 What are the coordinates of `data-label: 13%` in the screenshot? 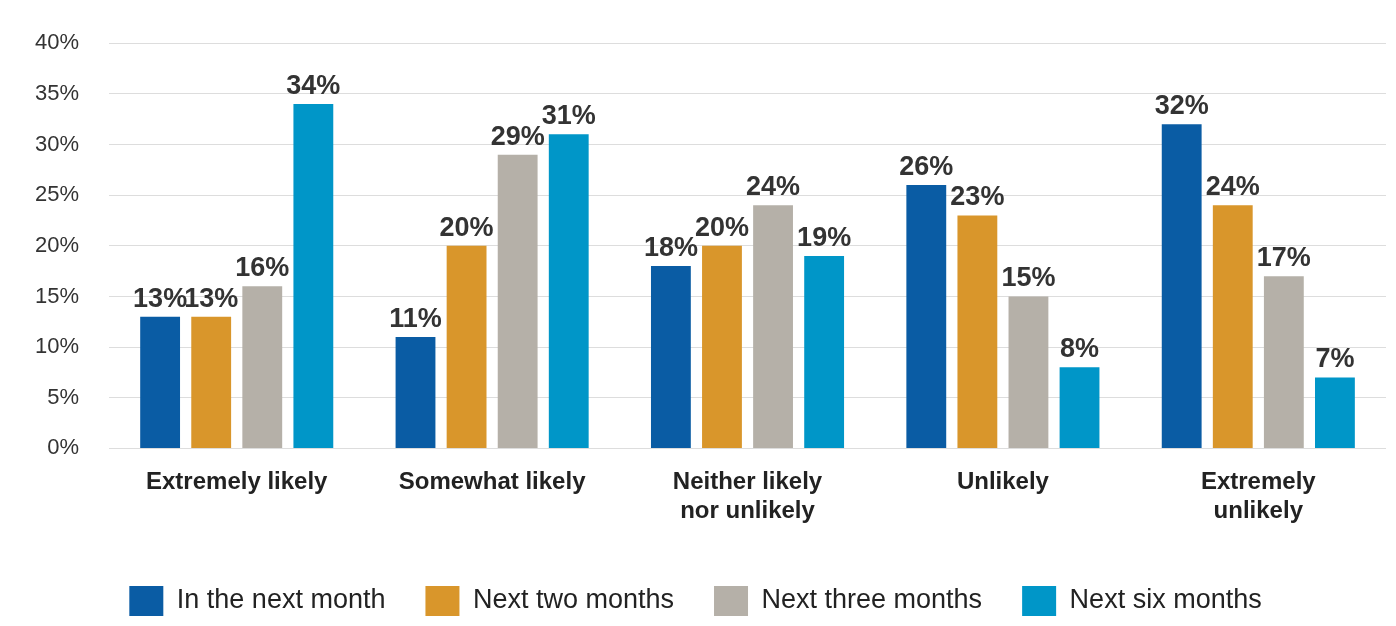 It's located at (160, 297).